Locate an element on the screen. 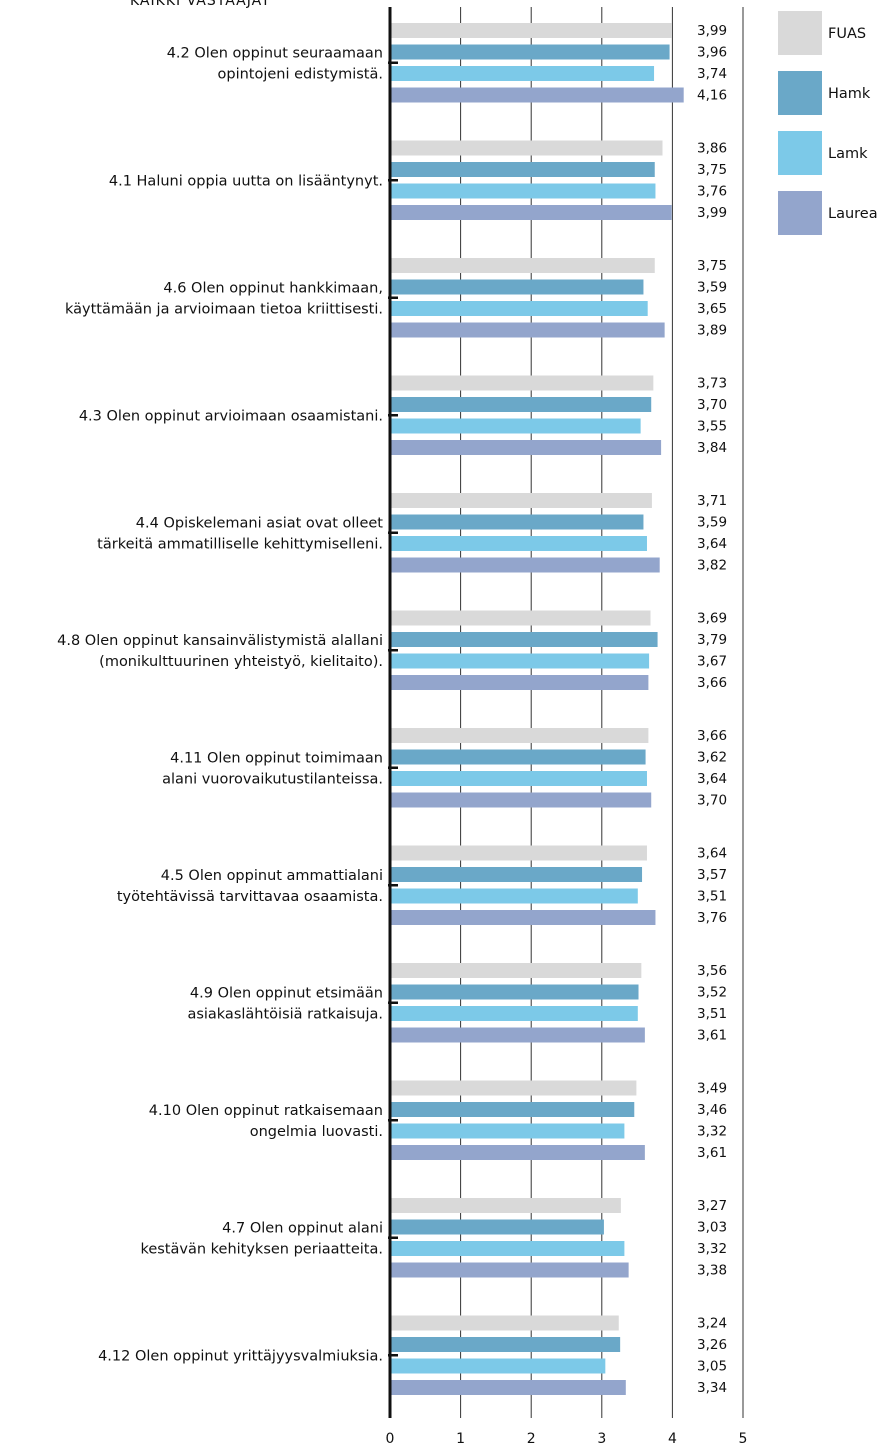 This screenshot has width=888, height=1445. value-label: 3,49 is located at coordinates (712, 1089).